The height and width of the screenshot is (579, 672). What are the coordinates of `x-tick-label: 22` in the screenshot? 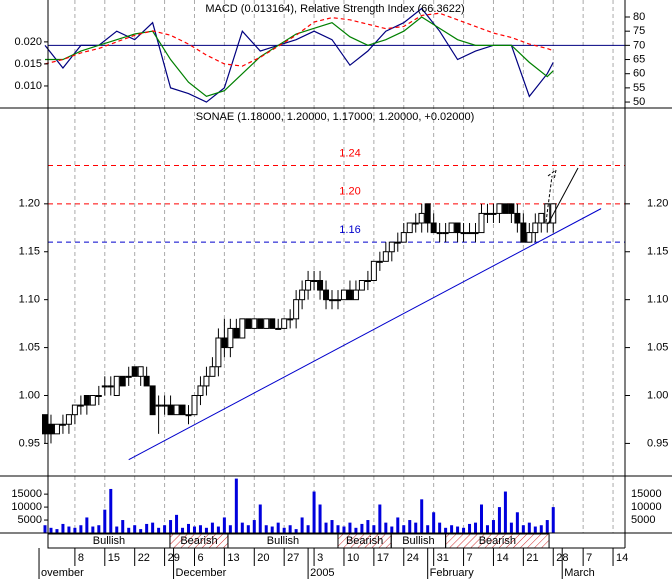 It's located at (144, 558).